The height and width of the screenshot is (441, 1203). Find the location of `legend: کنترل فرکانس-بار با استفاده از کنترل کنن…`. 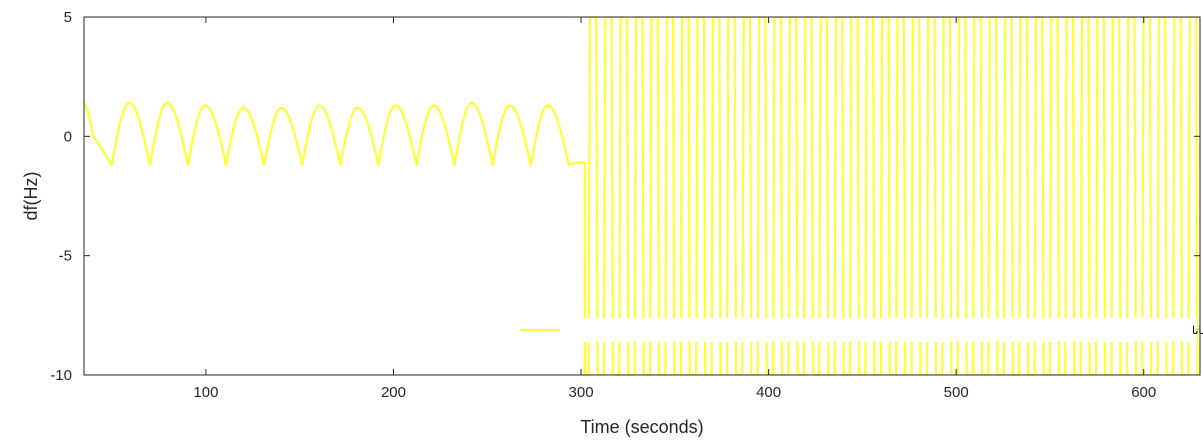

legend: کنترل فرکانس-بار با استفاده از کنترل کنن… is located at coordinates (859, 330).